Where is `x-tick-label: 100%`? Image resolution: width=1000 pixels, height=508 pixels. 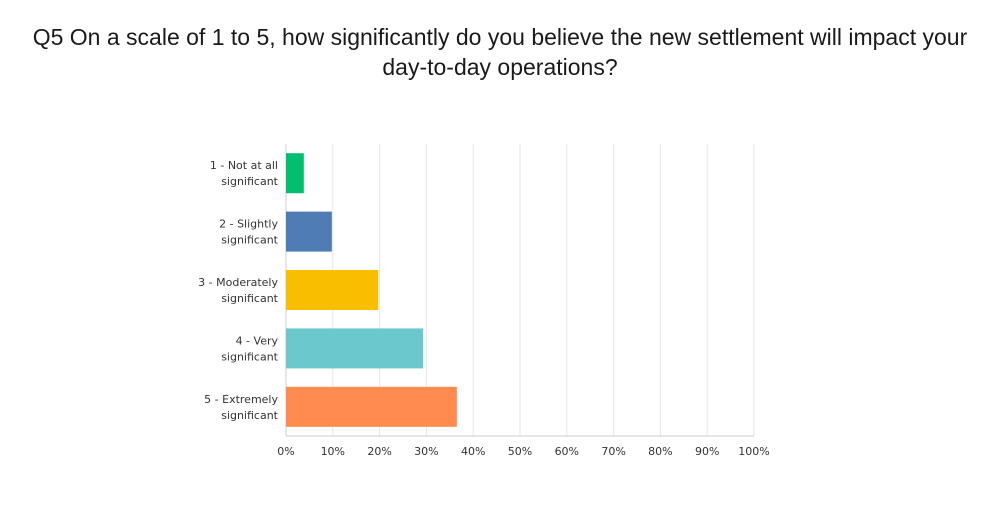 x-tick-label: 100% is located at coordinates (753, 451).